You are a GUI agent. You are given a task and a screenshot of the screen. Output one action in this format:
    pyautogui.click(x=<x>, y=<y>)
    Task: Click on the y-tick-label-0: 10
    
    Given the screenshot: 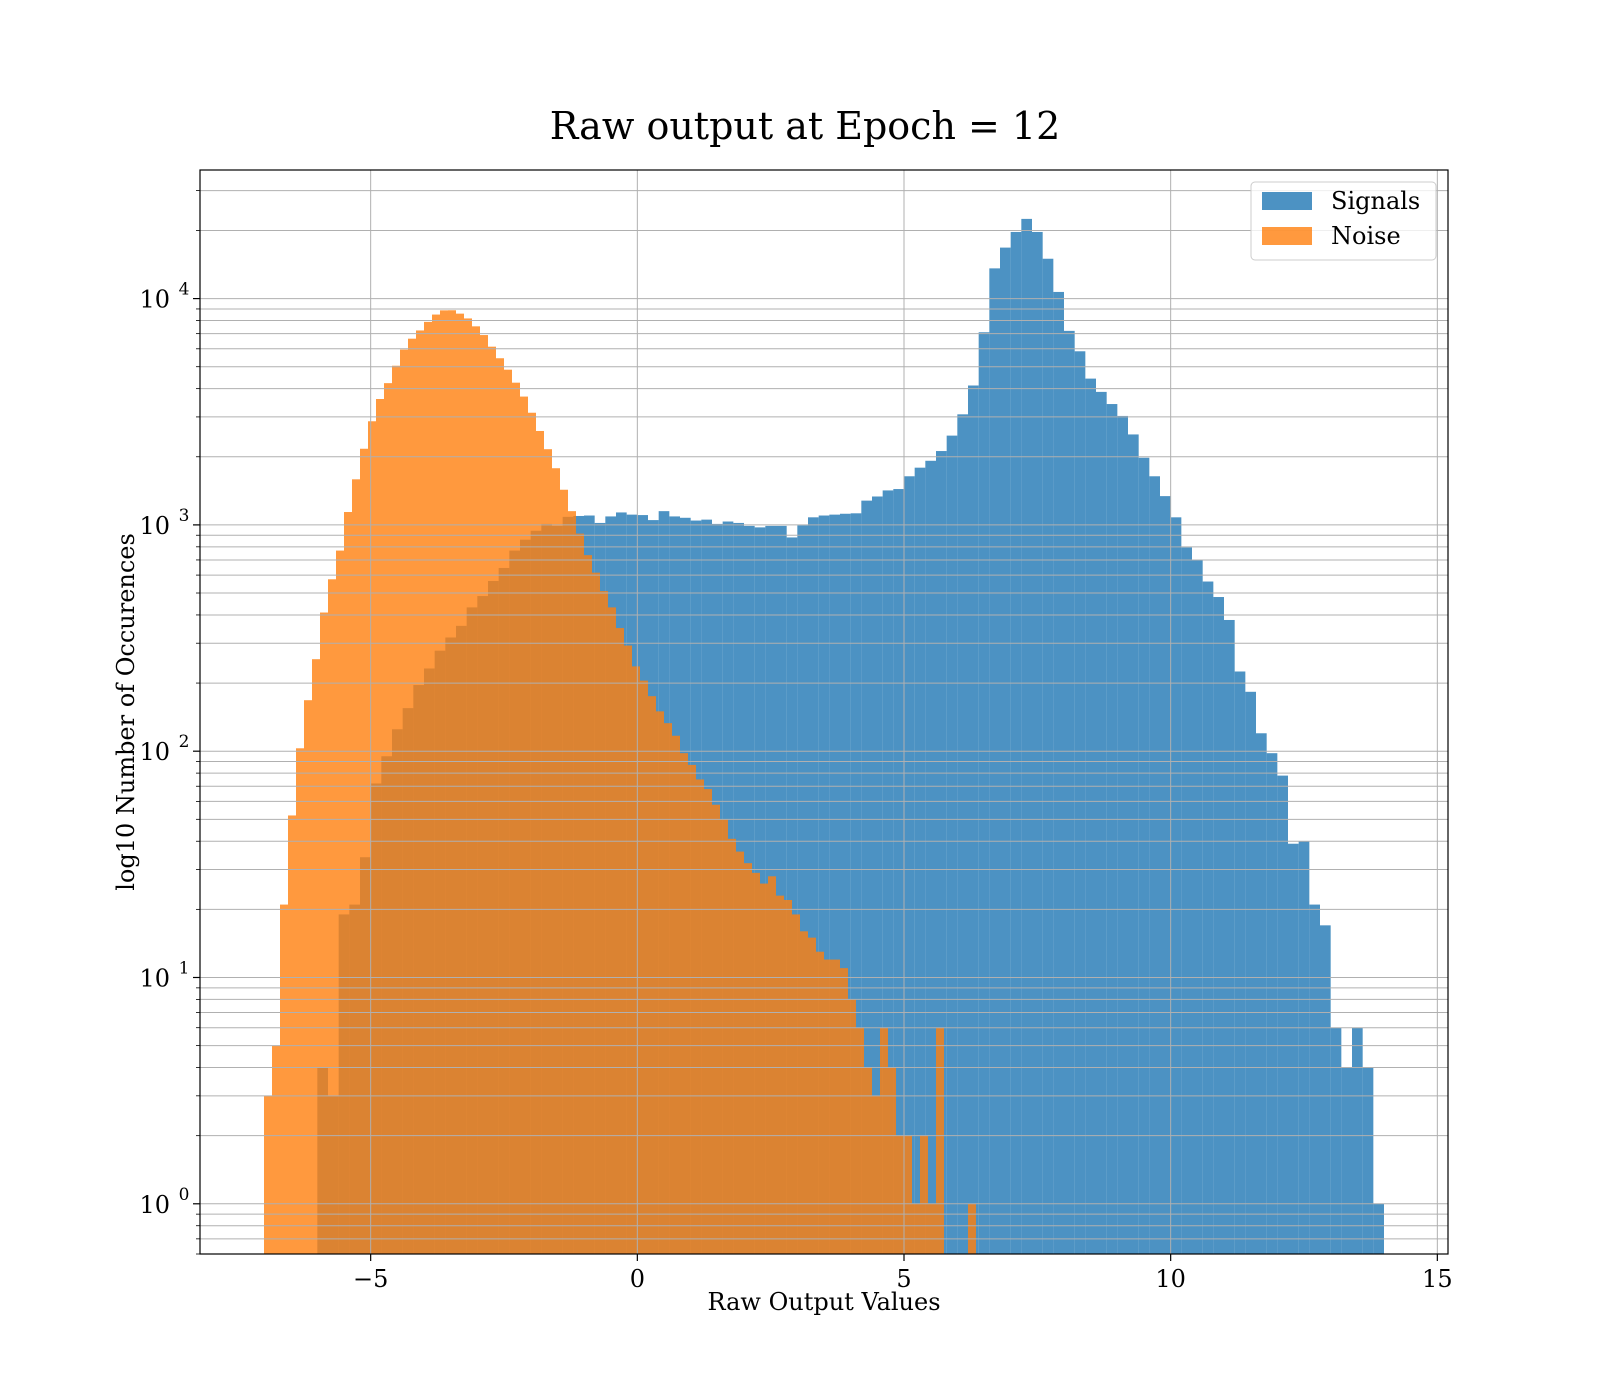 What is the action you would take?
    pyautogui.click(x=154, y=1205)
    